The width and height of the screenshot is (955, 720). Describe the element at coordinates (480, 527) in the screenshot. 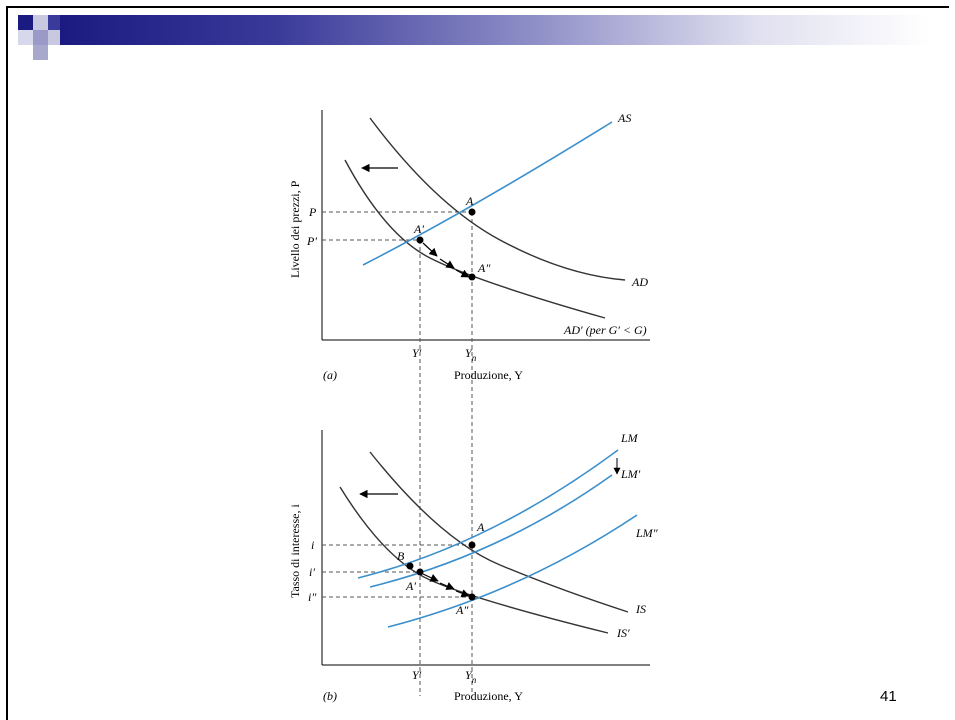

I see `label-b-point-a: A` at that location.